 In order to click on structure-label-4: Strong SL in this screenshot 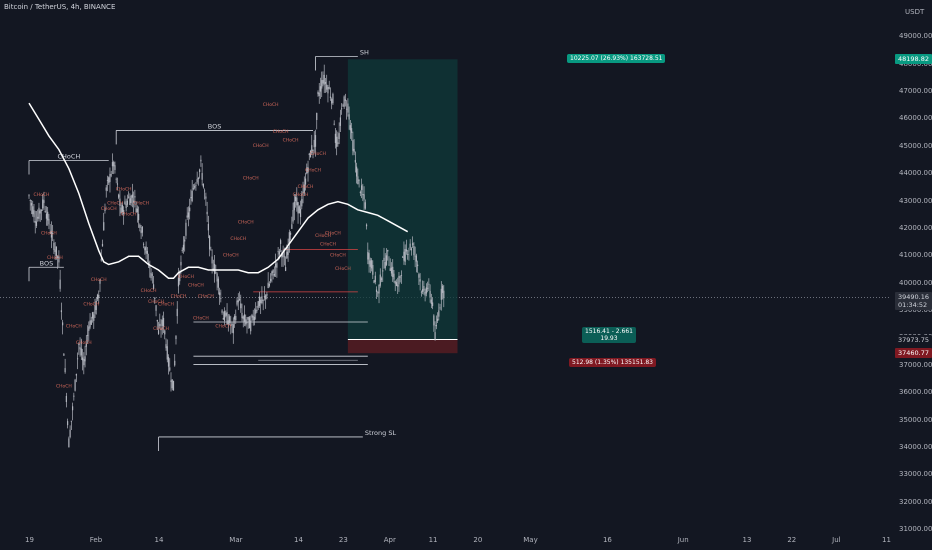, I will do `click(381, 433)`.